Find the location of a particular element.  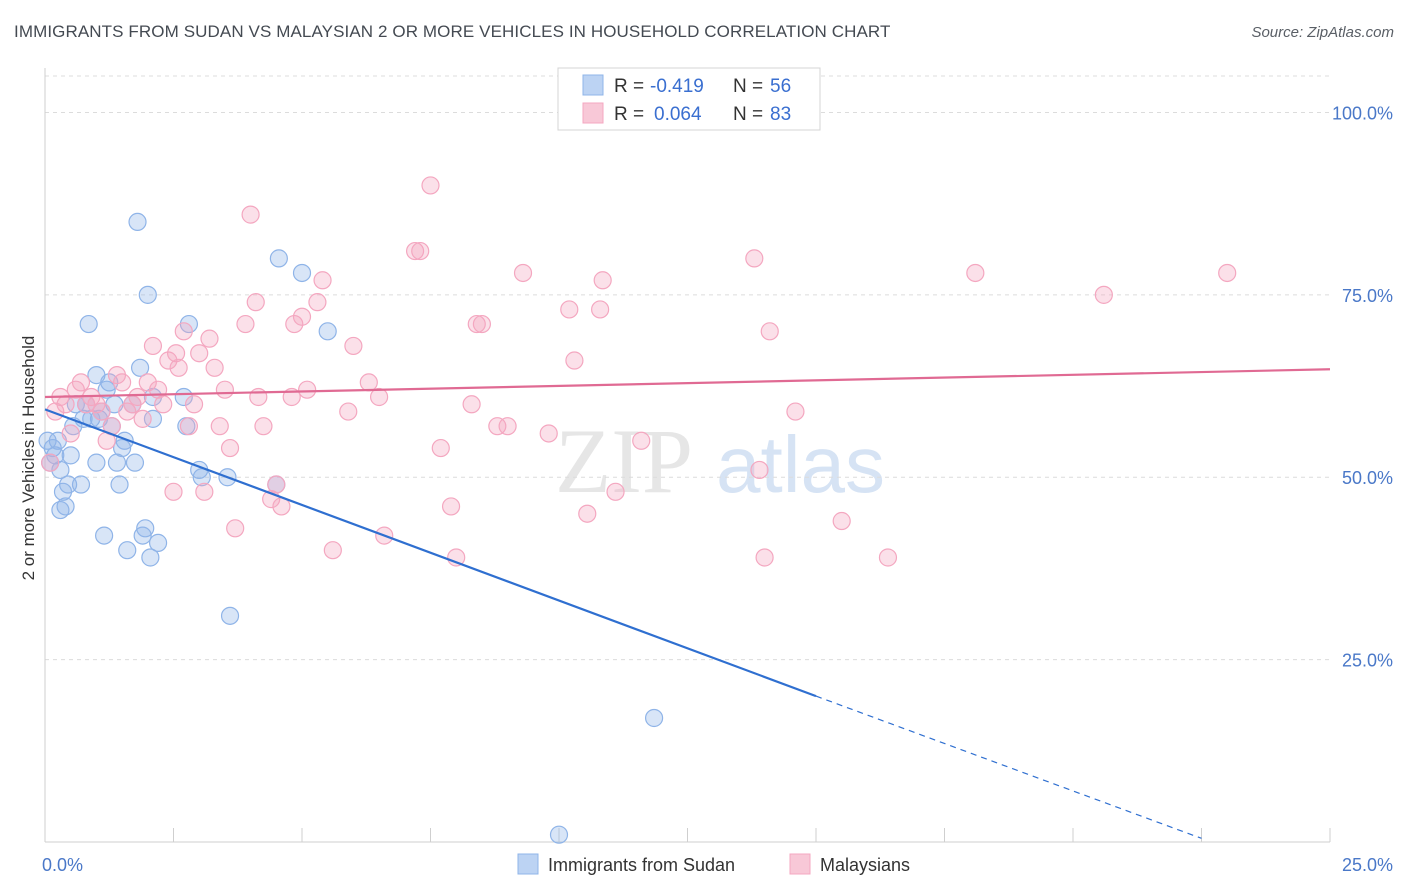

y-tick-label: 75.0% is located at coordinates (1367, 296).